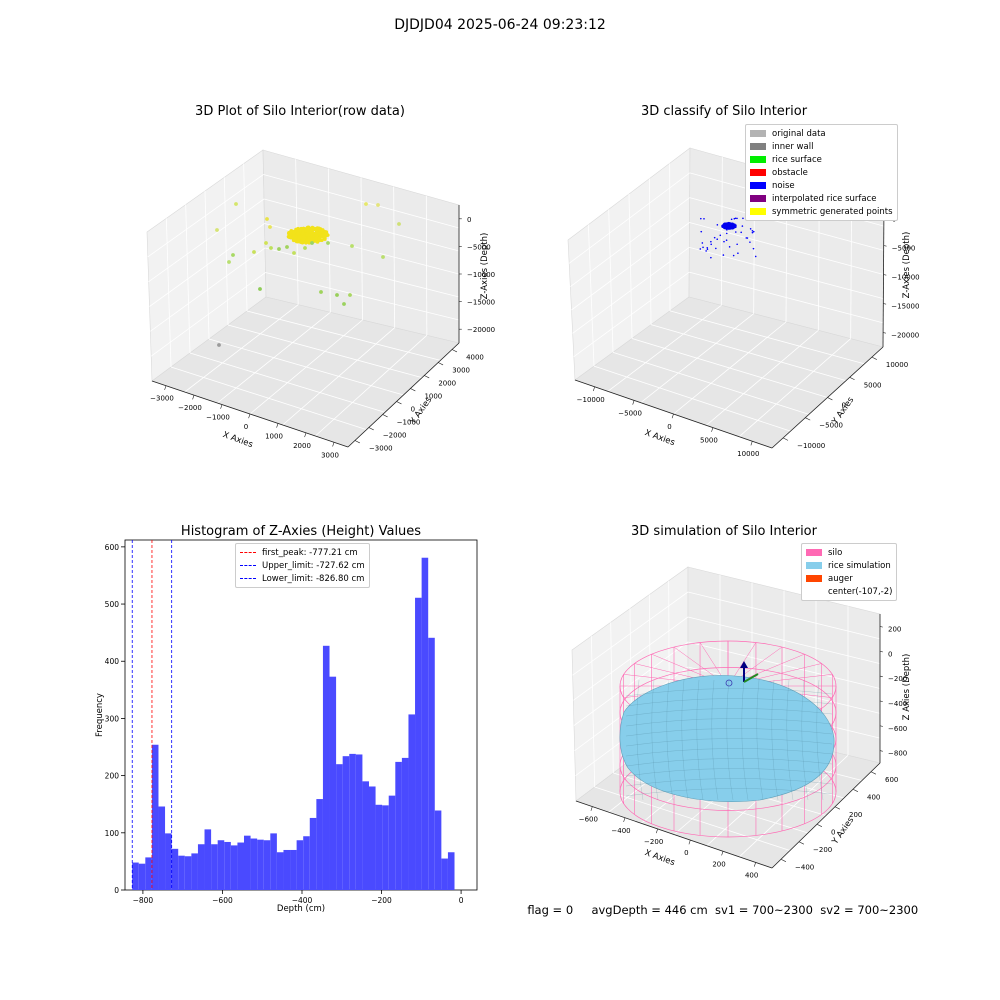 Image resolution: width=1000 pixels, height=1000 pixels. Describe the element at coordinates (821, 159) in the screenshot. I see `legend-item: rice surface` at that location.